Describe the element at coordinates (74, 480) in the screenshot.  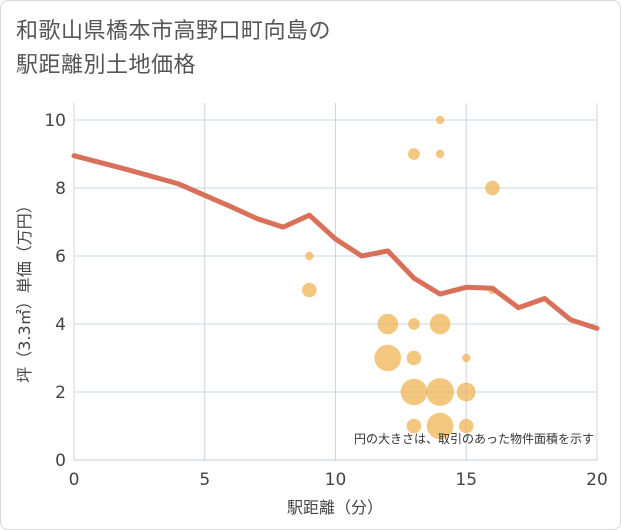
I see `x-tick-label: 0` at that location.